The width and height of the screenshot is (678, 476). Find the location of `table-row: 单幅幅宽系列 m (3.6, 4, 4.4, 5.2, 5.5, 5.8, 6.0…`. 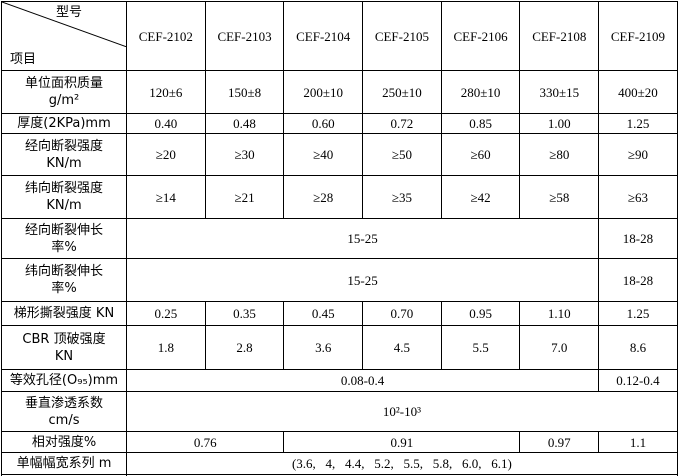

table-row: 单幅幅宽系列 m (3.6, 4, 4.4, 5.2, 5.5, 5.8, 6.0… is located at coordinates (339, 463).